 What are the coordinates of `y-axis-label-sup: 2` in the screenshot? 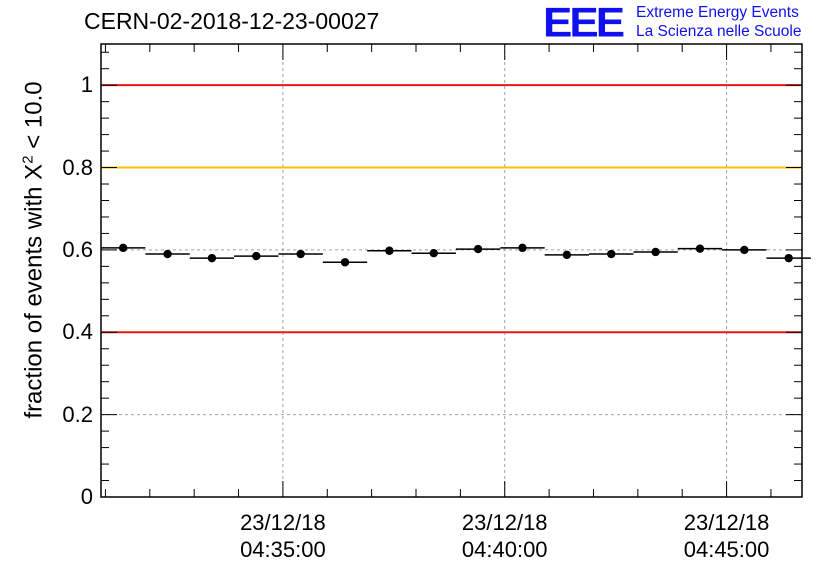 It's located at (28, 159).